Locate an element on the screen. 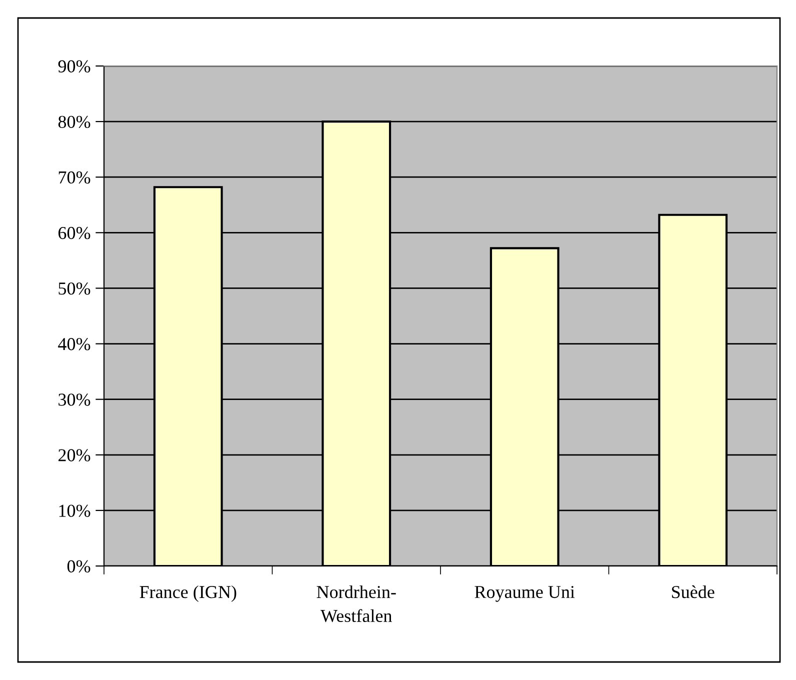 The image size is (796, 680). y-tick-label: 60% is located at coordinates (74, 233).